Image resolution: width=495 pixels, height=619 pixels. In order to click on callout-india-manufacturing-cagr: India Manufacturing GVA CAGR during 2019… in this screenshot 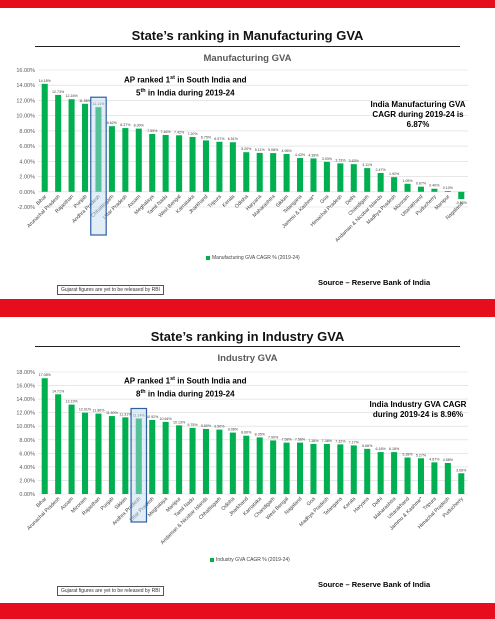, I will do `click(418, 114)`.